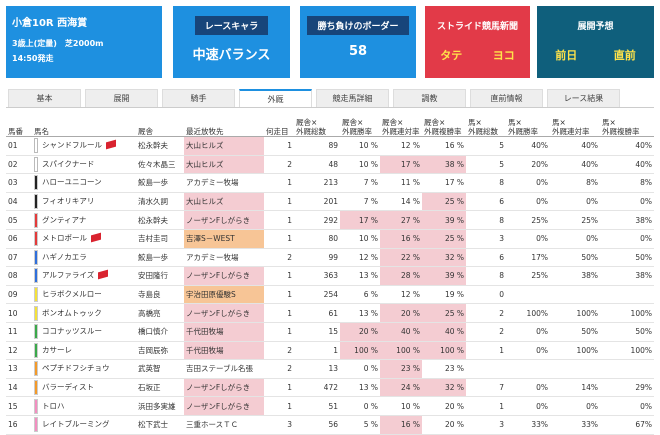  I want to click on horse-name: グンティアナ, so click(64, 220).